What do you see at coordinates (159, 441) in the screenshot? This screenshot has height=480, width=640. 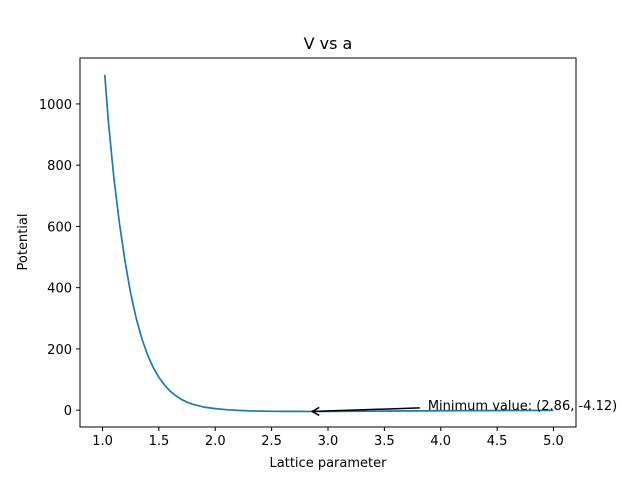 I see `x-tick-label: 1.5` at bounding box center [159, 441].